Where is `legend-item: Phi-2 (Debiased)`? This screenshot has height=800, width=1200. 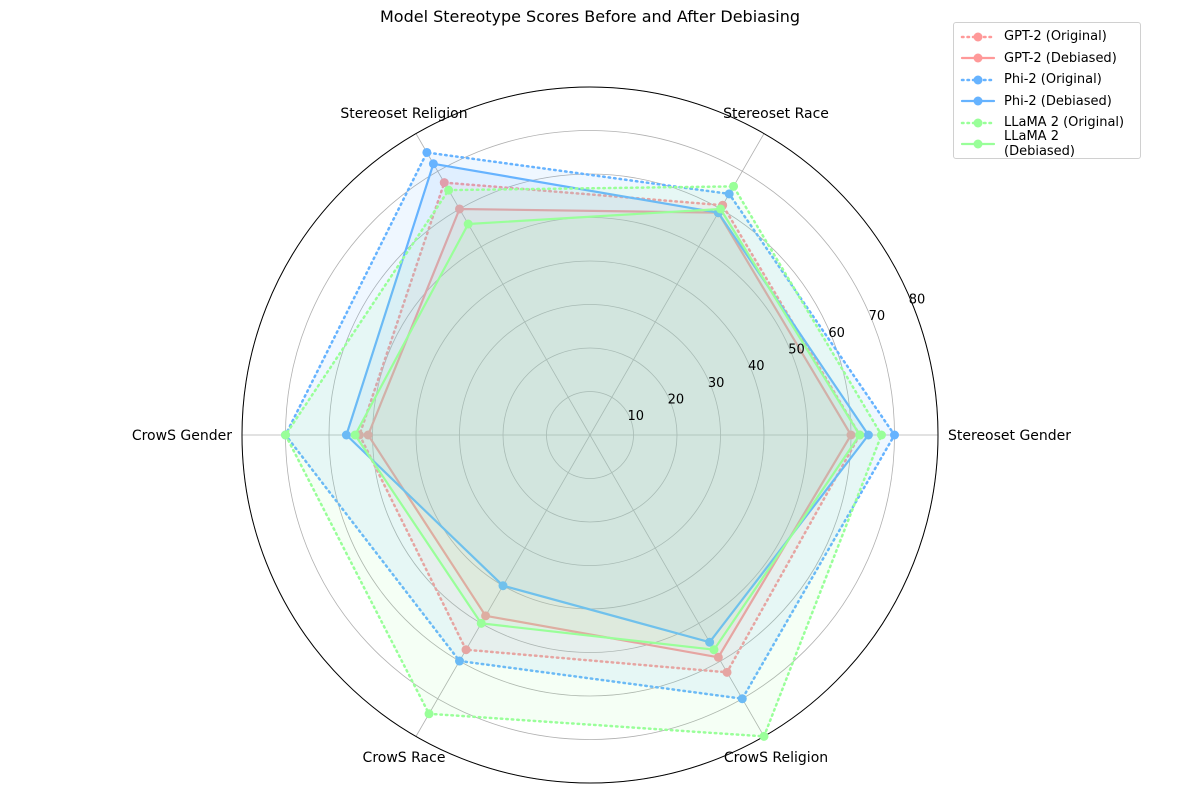 legend-item: Phi-2 (Debiased) is located at coordinates (1047, 102).